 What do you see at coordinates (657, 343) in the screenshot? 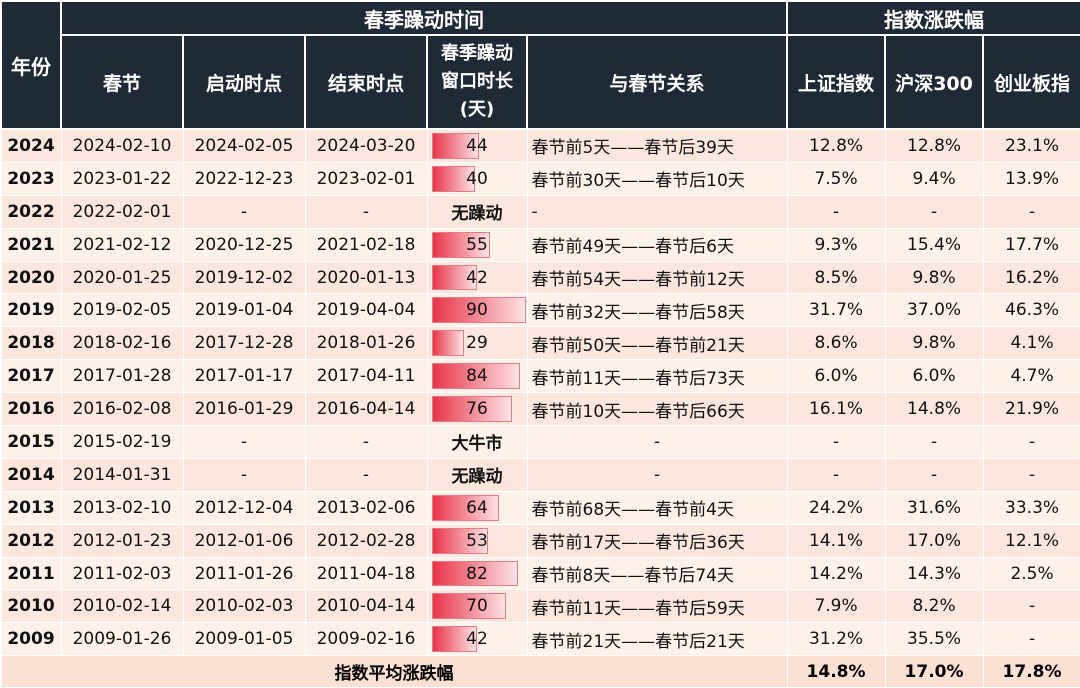
I see `relation-cell: 春节前50天——春节前21天` at bounding box center [657, 343].